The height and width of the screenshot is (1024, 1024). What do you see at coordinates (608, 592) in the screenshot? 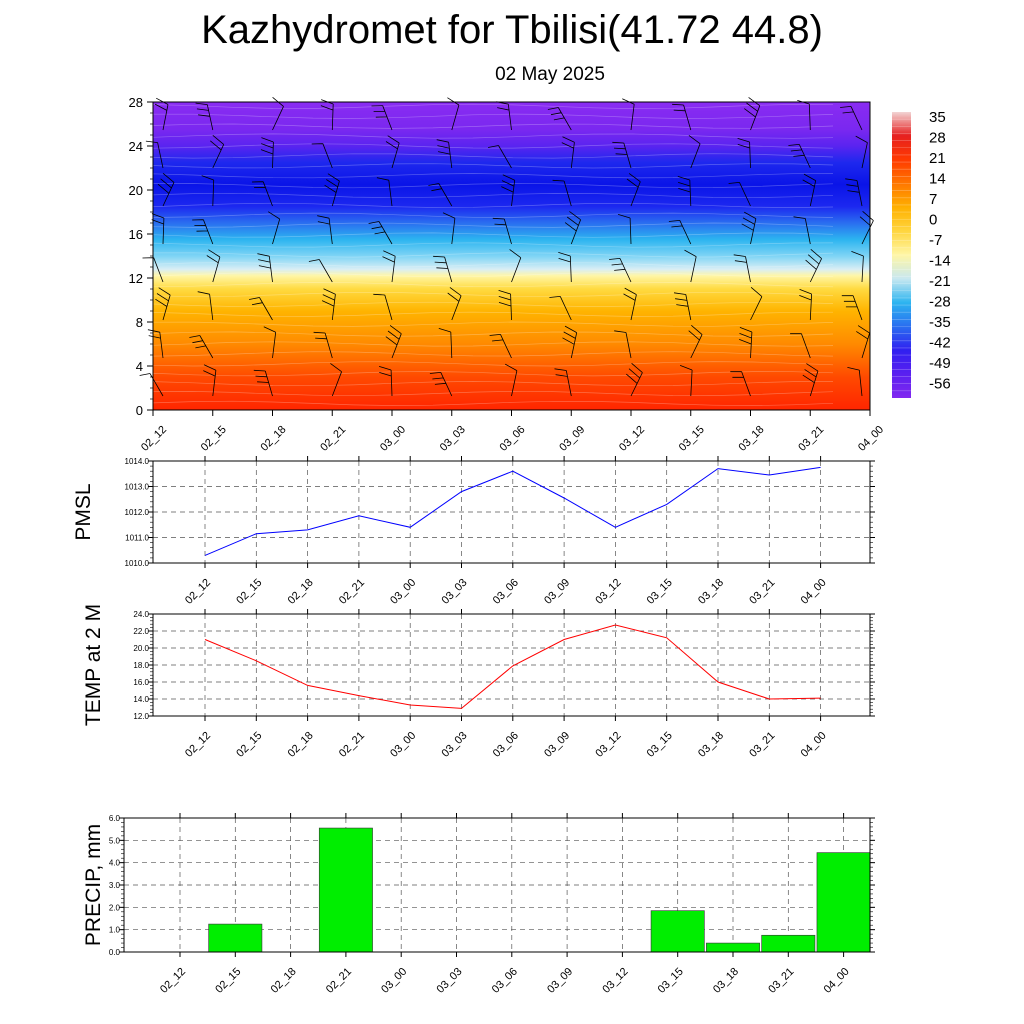
I see `xtick-label: 03_12` at bounding box center [608, 592].